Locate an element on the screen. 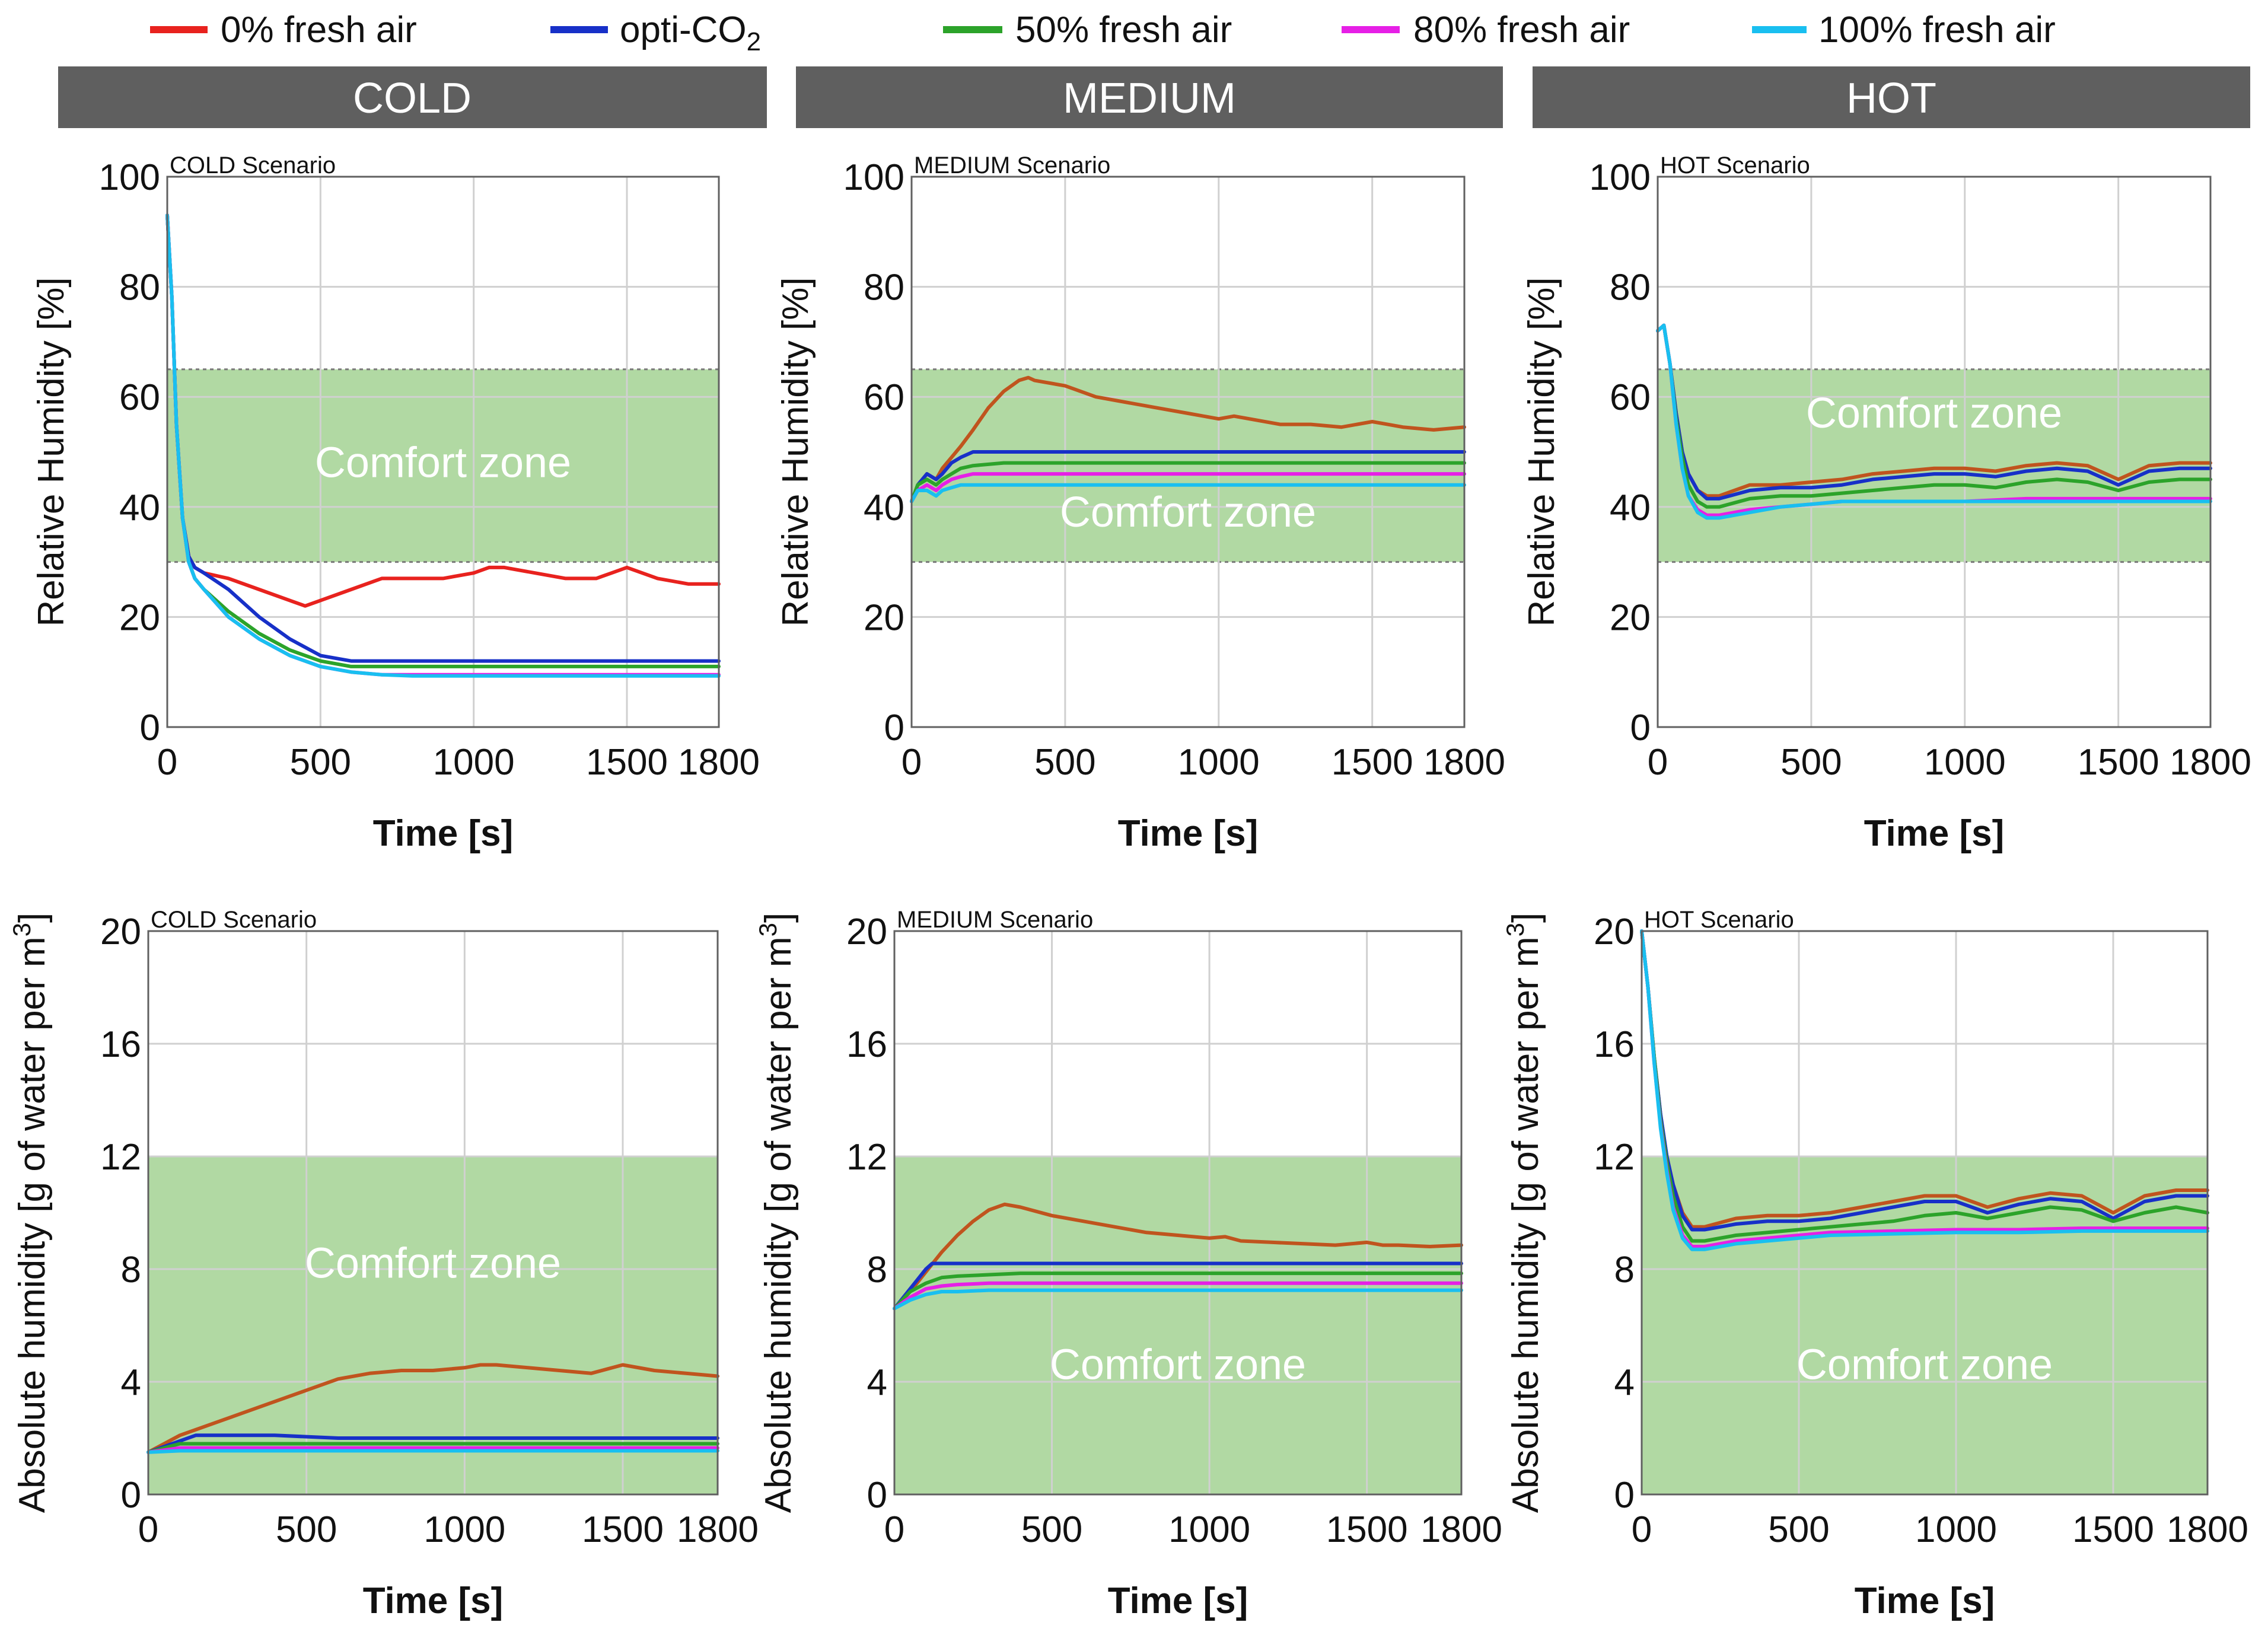 The height and width of the screenshot is (1635, 2268). legend-label-4-main: 100% fresh air is located at coordinates (1937, 29).